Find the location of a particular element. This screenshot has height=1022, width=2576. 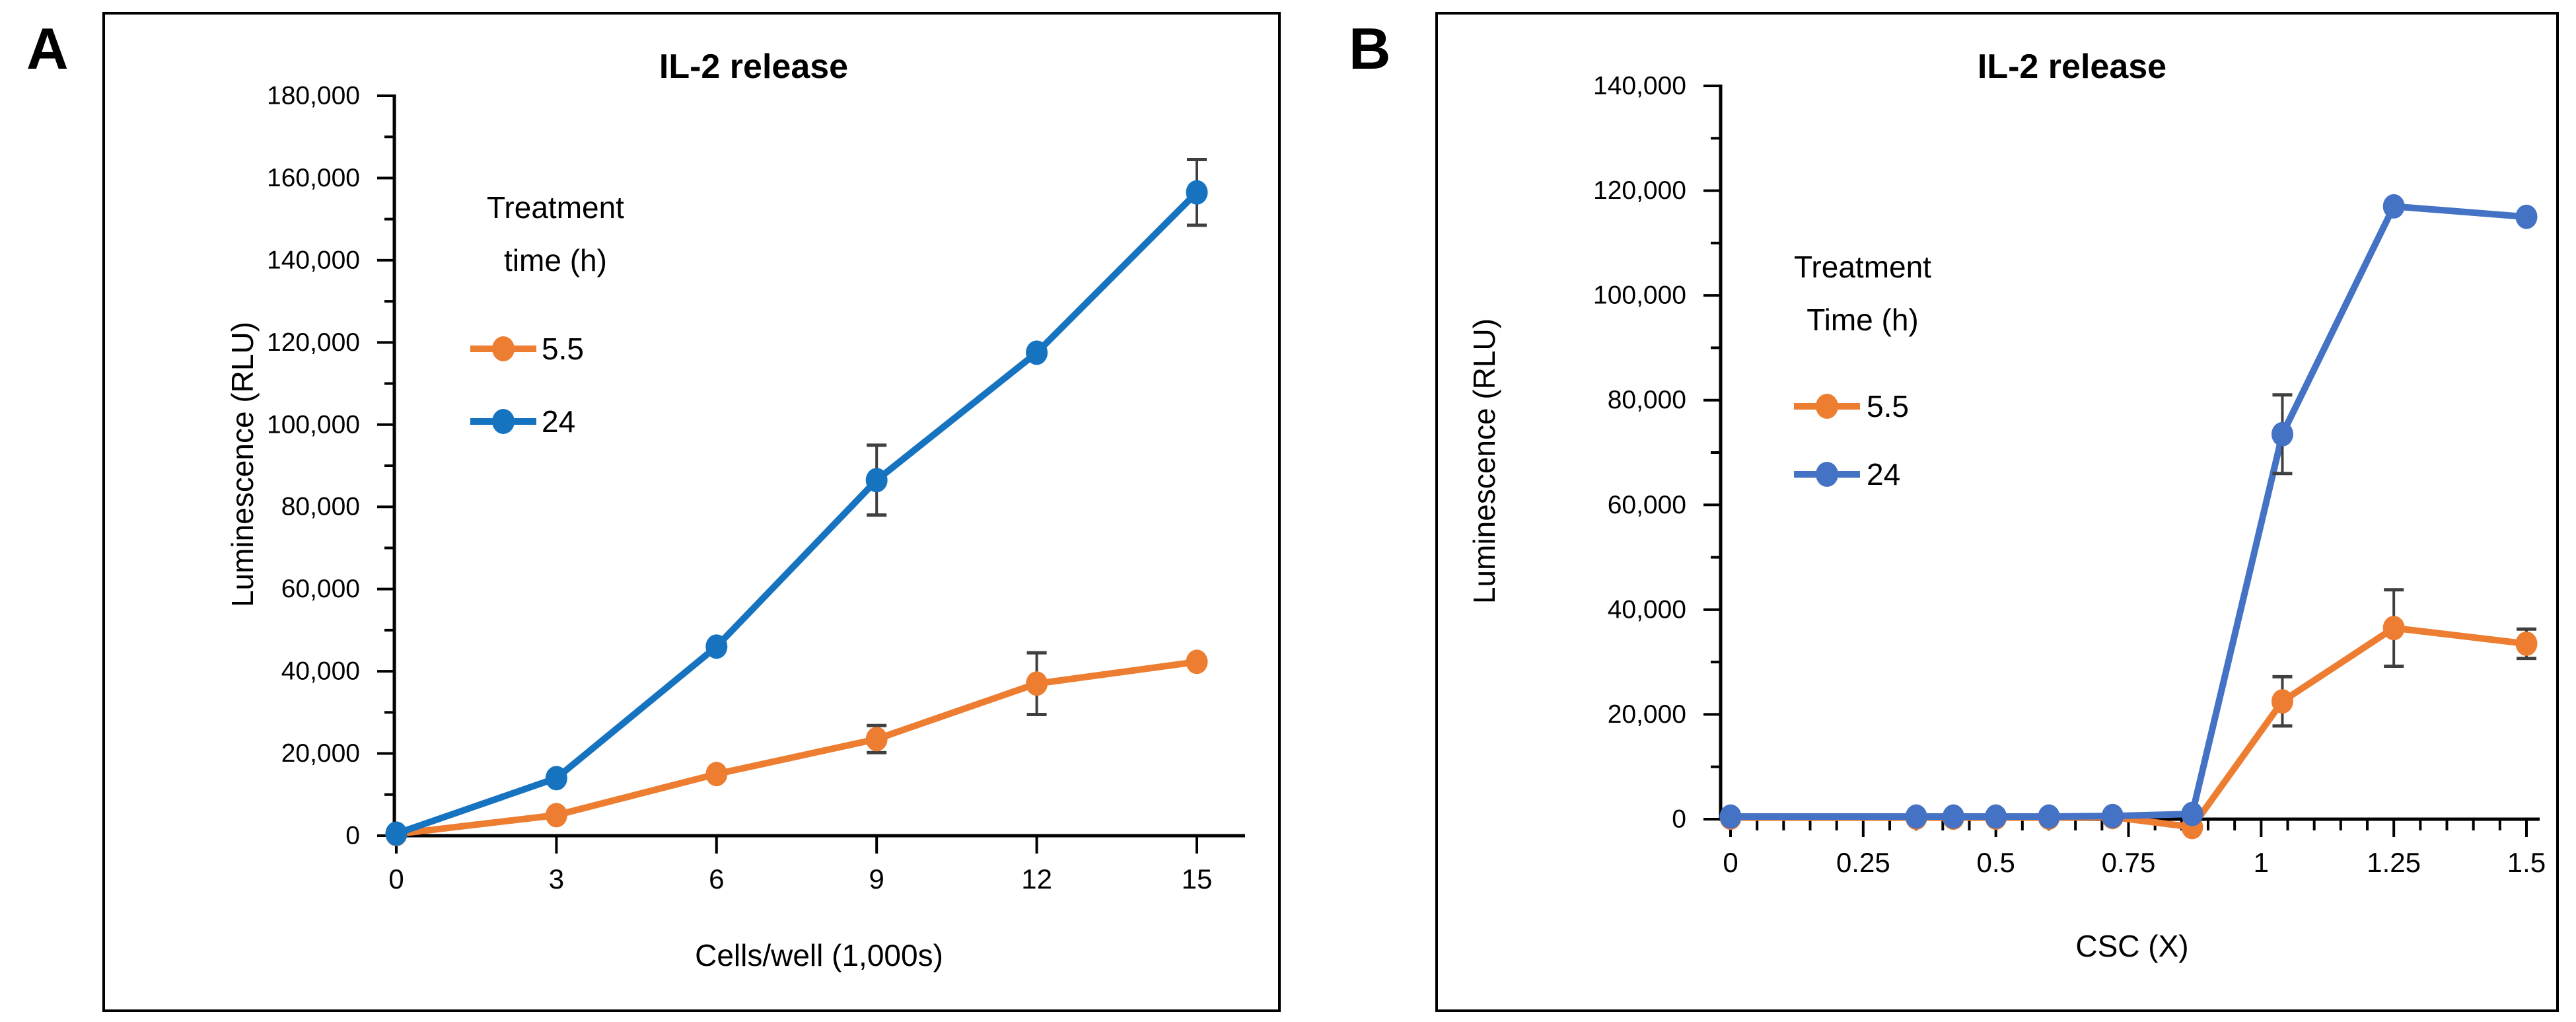

panel-a-chart-title: IL-2 release is located at coordinates (753, 67).